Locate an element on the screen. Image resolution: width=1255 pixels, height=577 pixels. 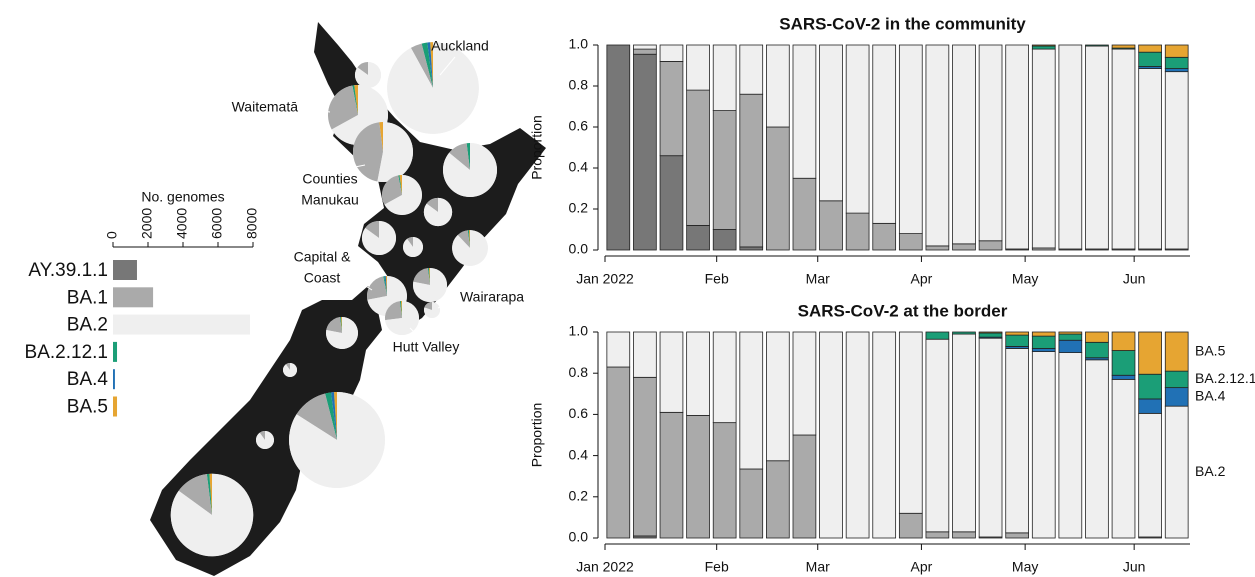
category-label: BA.5 is located at coordinates (87, 407).